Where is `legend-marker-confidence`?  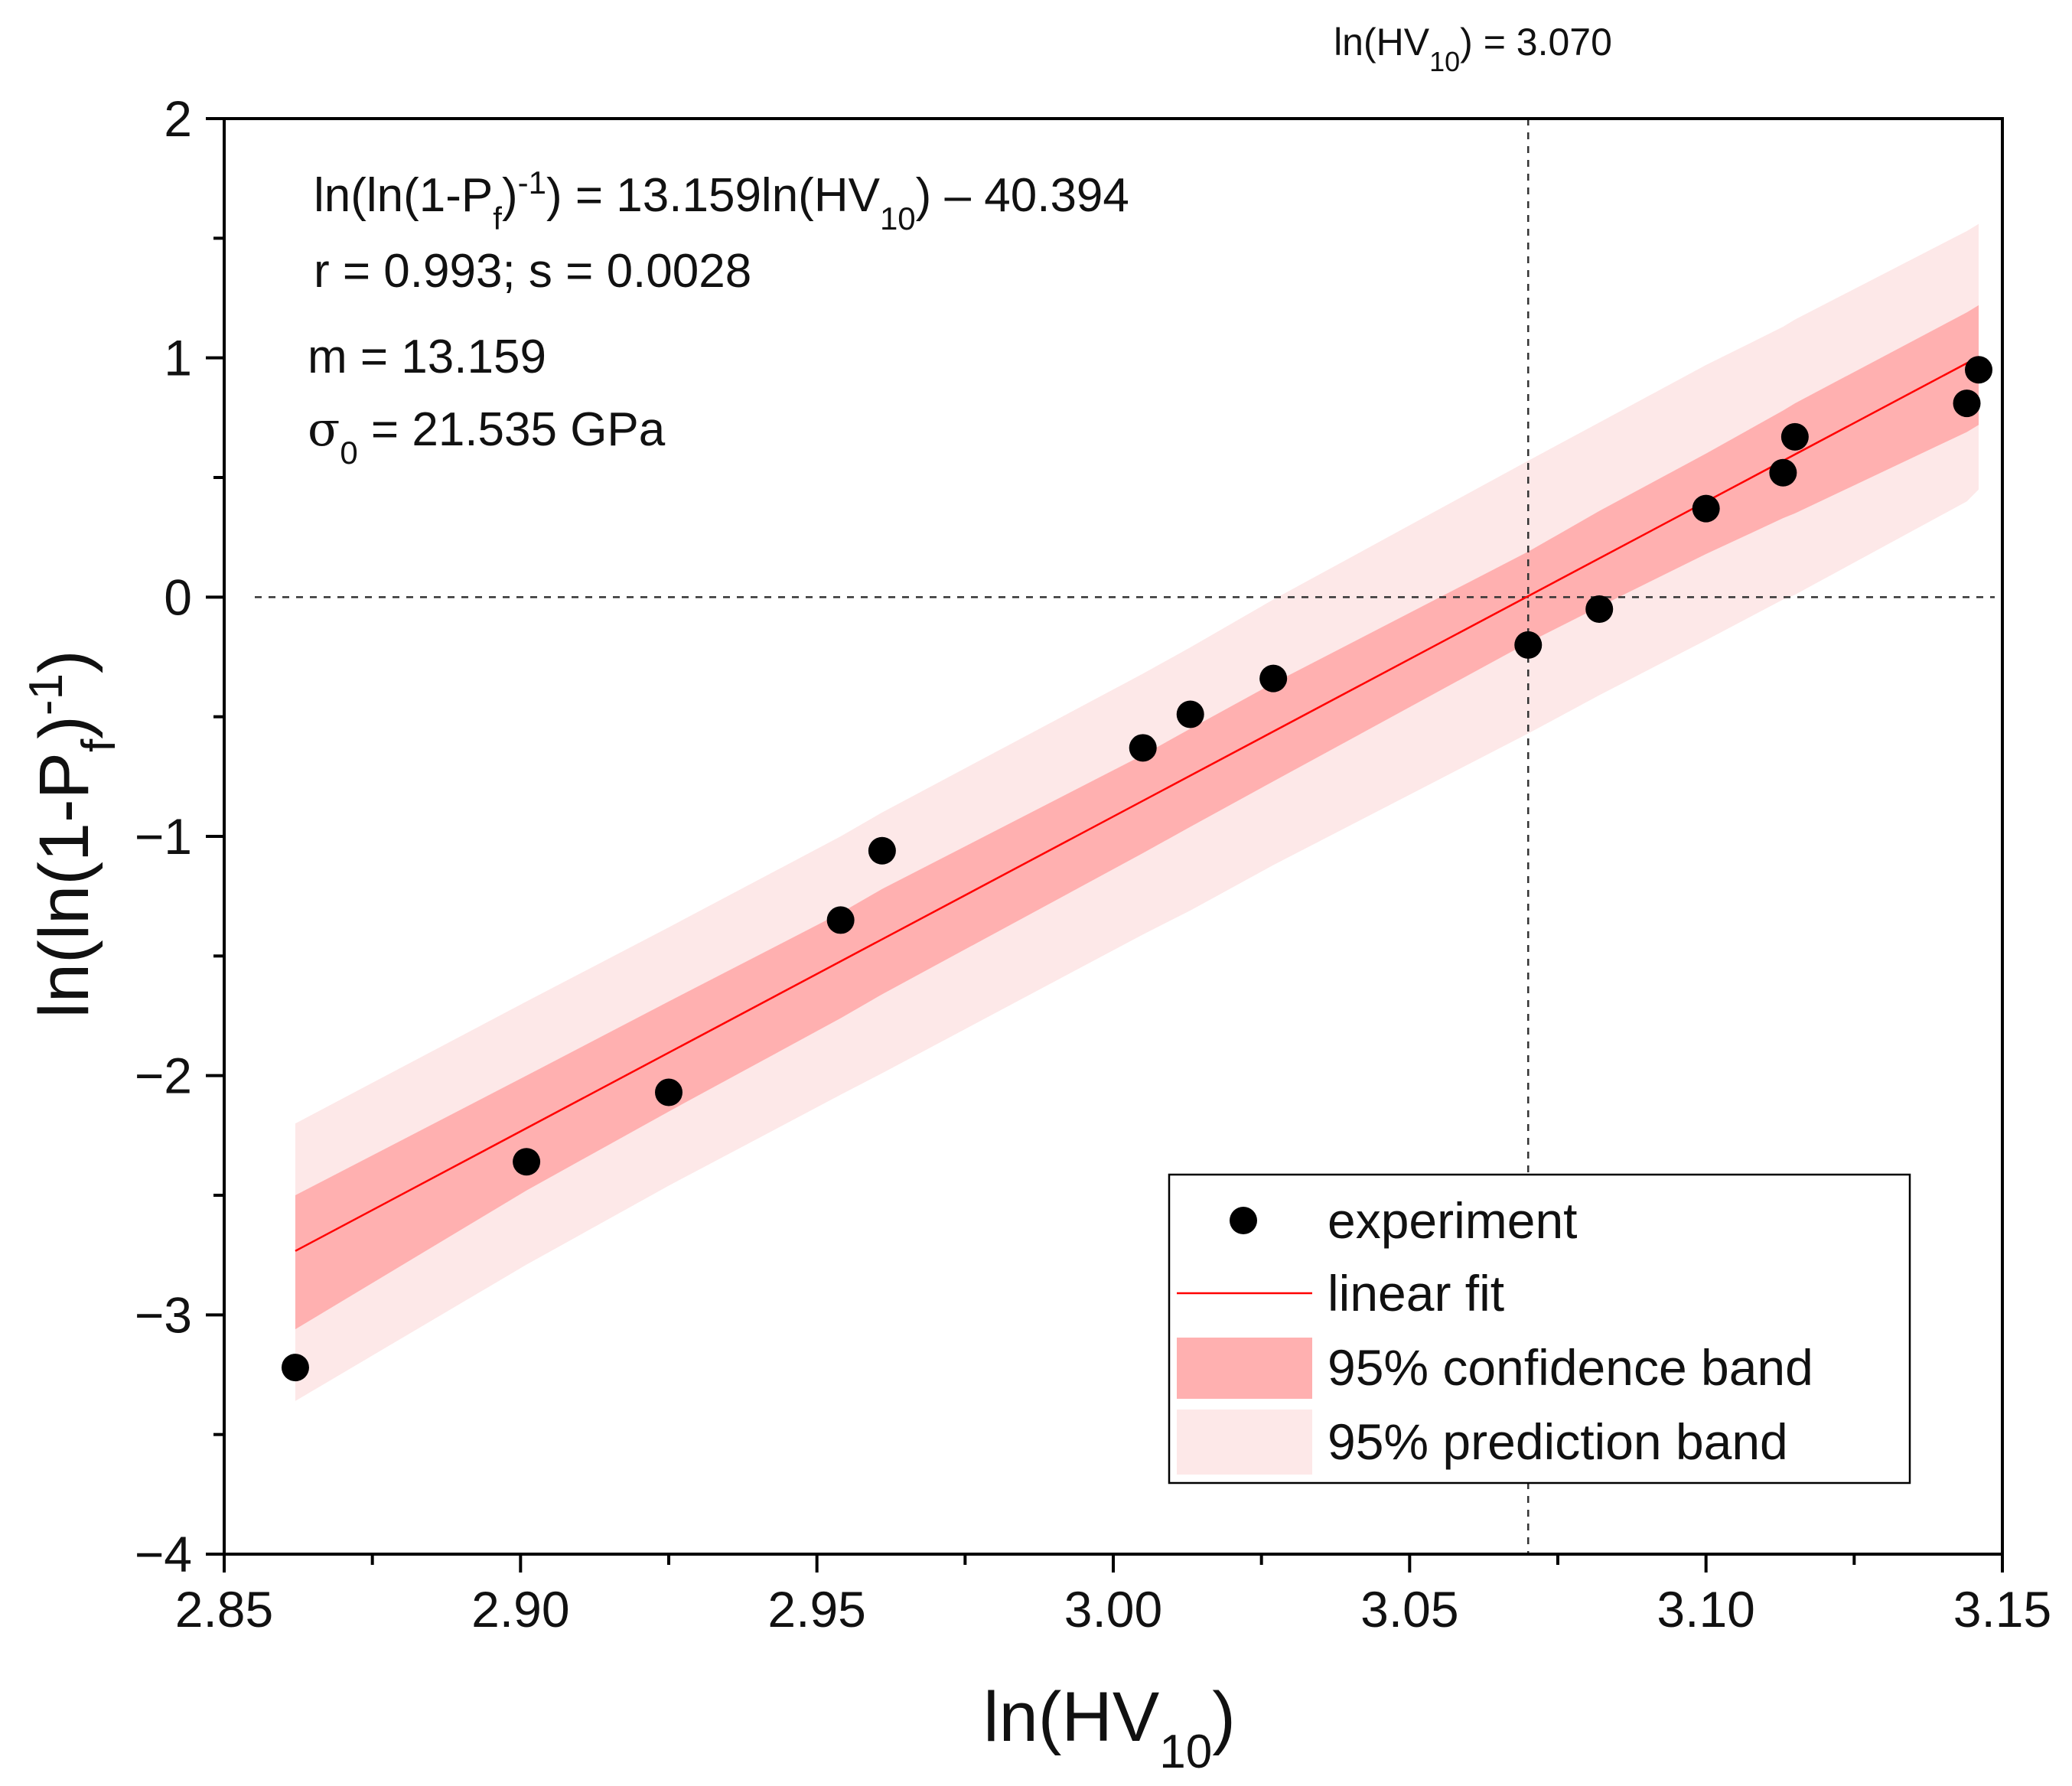 legend-marker-confidence is located at coordinates (1244, 1368).